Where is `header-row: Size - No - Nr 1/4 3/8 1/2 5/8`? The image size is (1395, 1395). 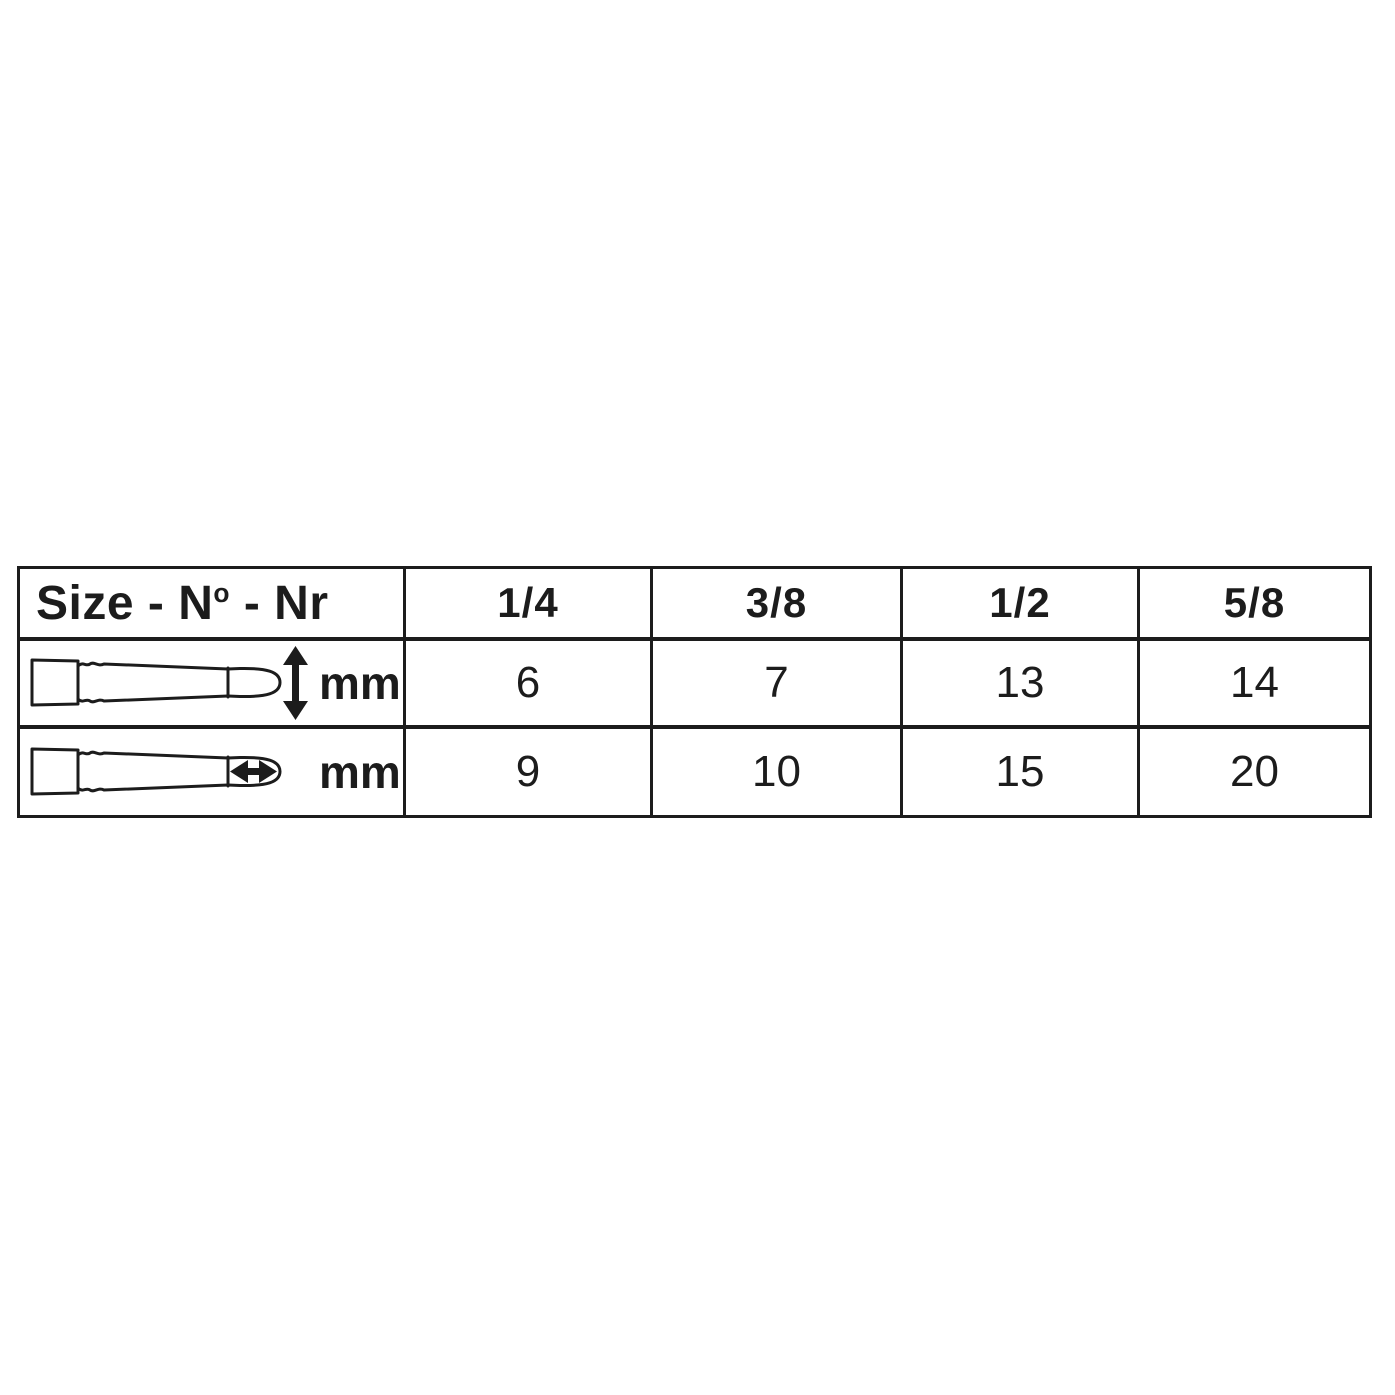 header-row: Size - No - Nr 1/4 3/8 1/2 5/8 is located at coordinates (694, 603).